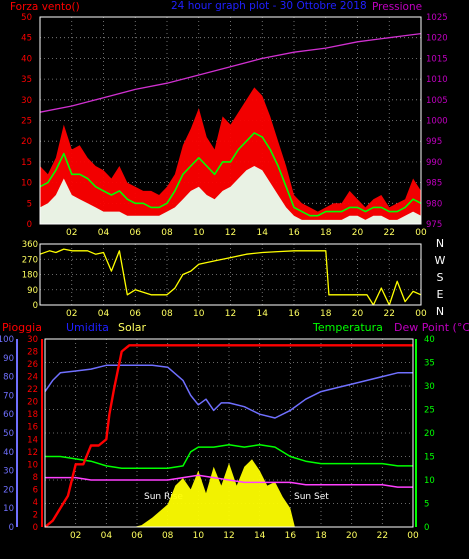 Image resolution: width=469 pixels, height=559 pixels. Describe the element at coordinates (429, 340) in the screenshot. I see `temperature-y-tick-label: 40` at that location.